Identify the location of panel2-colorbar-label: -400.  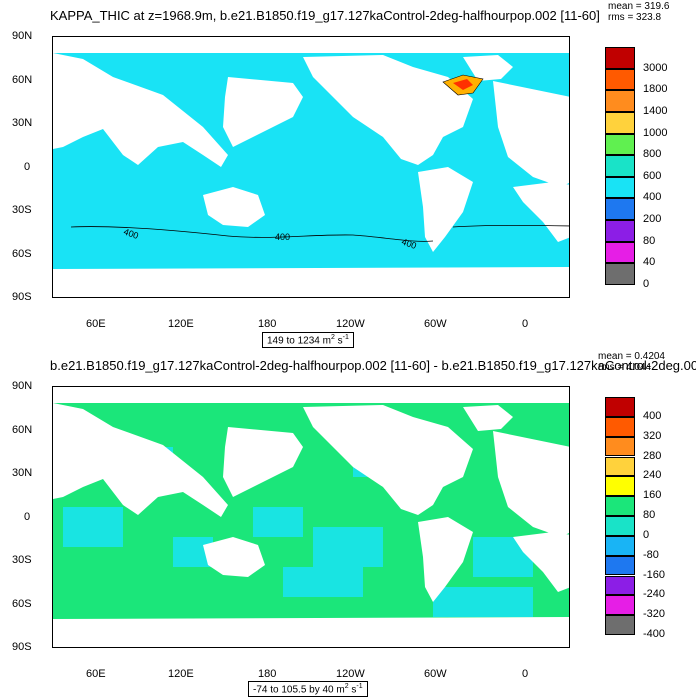
(654, 634).